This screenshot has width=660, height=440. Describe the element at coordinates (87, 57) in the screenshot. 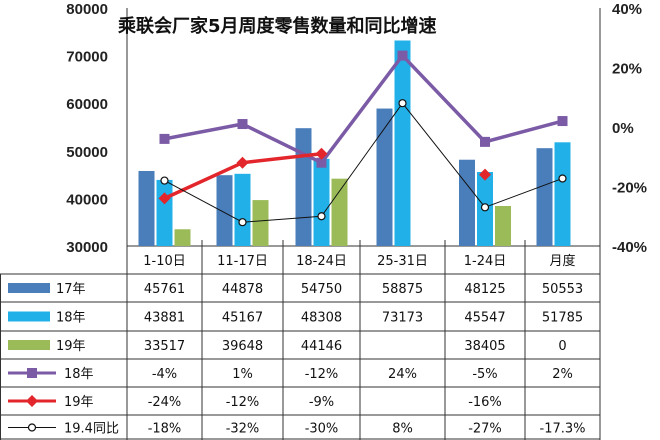

I see `y-left-tick-70000: 70000` at that location.